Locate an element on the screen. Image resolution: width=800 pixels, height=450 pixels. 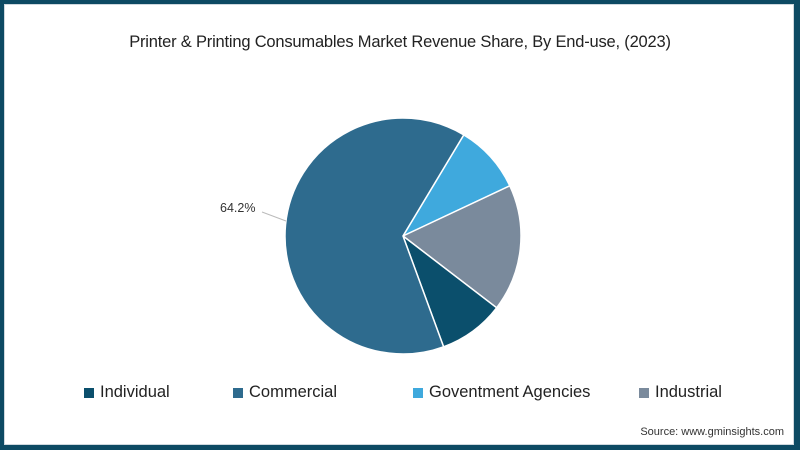
callout-leader-line is located at coordinates (274, 216).